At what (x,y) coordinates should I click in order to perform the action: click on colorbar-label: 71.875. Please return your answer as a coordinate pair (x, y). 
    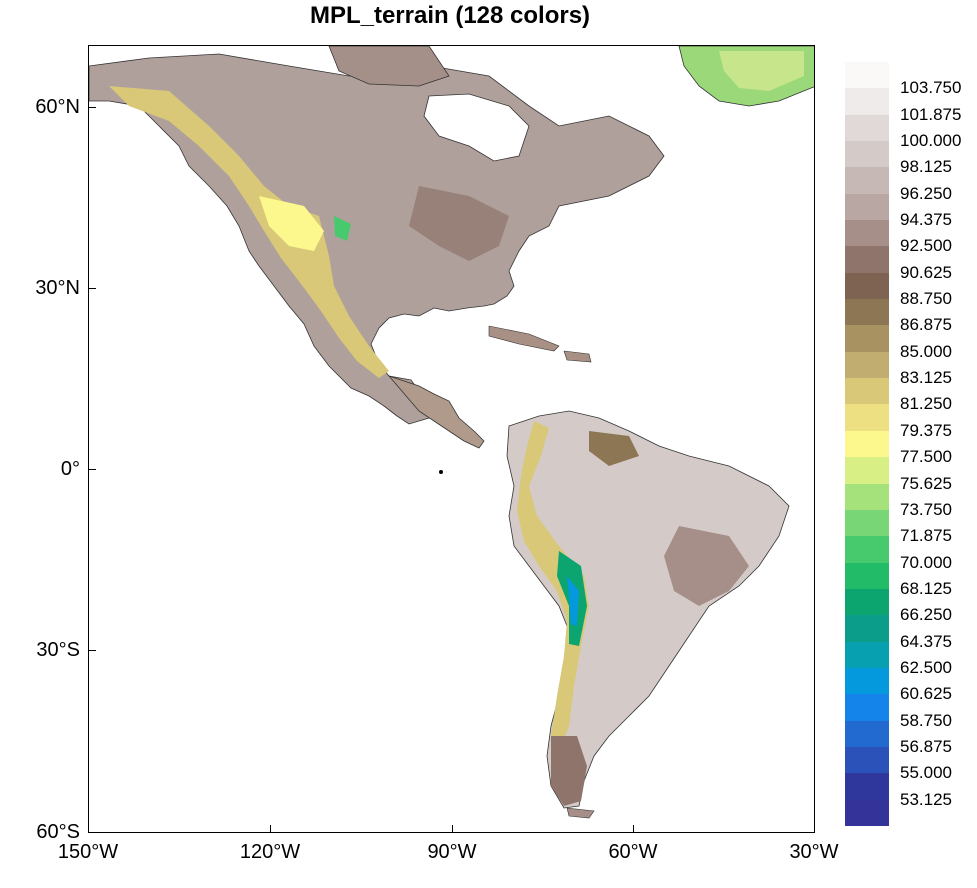
    Looking at the image, I should click on (926, 536).